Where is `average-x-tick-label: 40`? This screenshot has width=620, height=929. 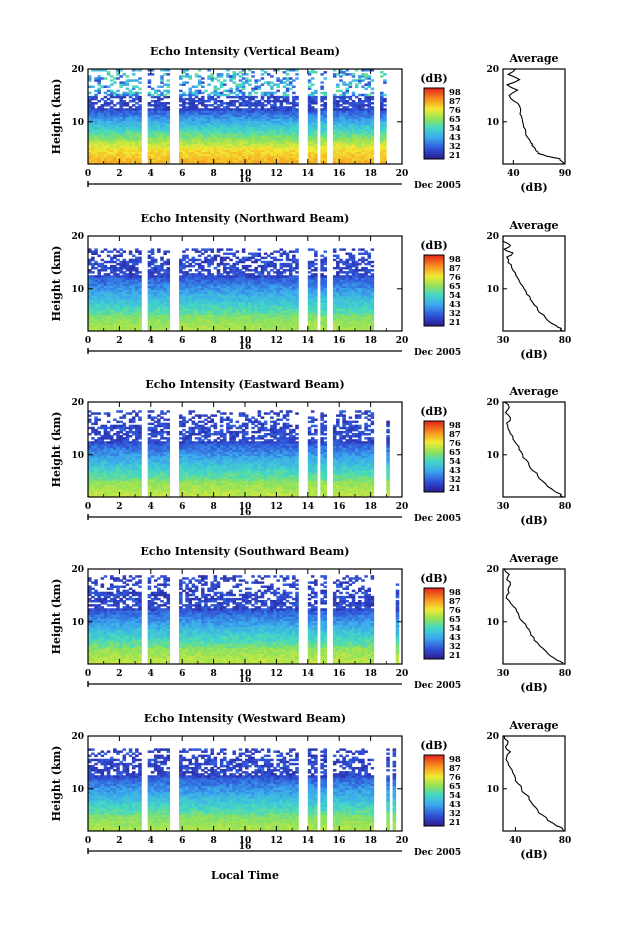 average-x-tick-label: 40 is located at coordinates (513, 174).